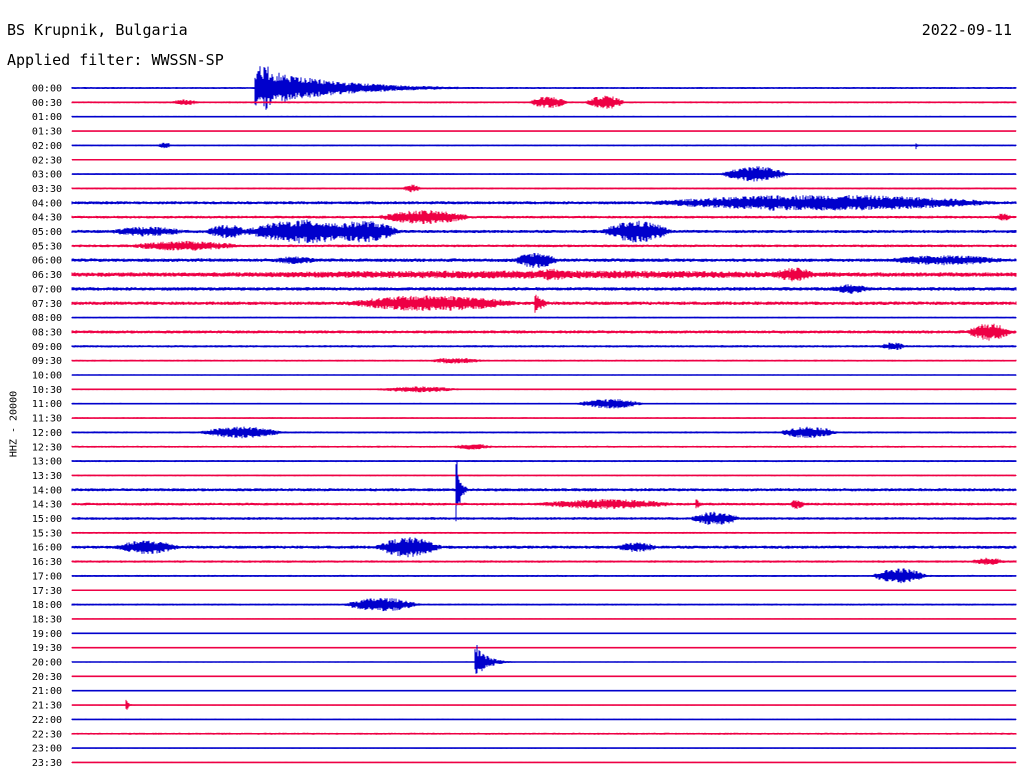 The height and width of the screenshot is (780, 1024). What do you see at coordinates (47, 232) in the screenshot?
I see `trace-time-label: 05:00` at bounding box center [47, 232].